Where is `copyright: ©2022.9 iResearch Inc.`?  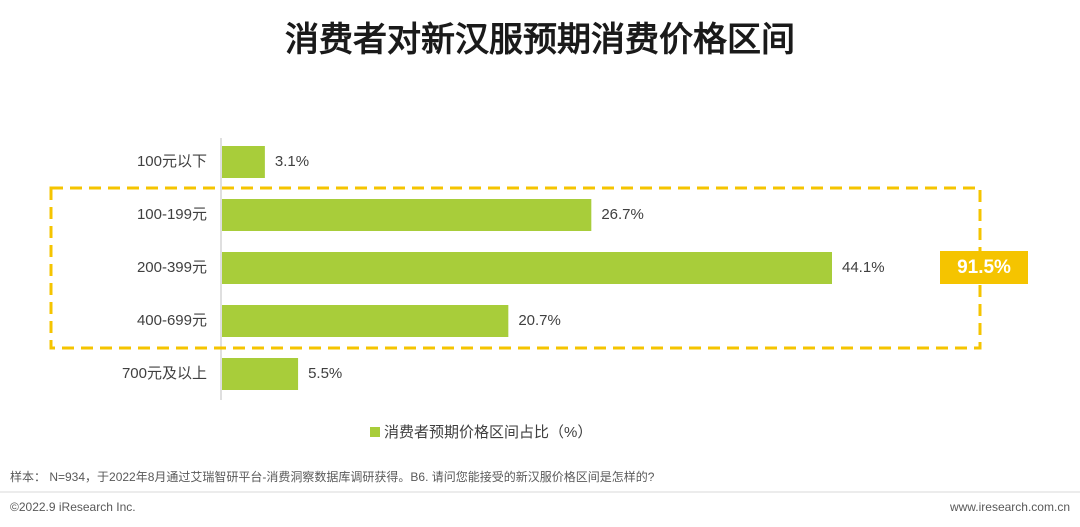 copyright: ©2022.9 iResearch Inc. is located at coordinates (73, 507).